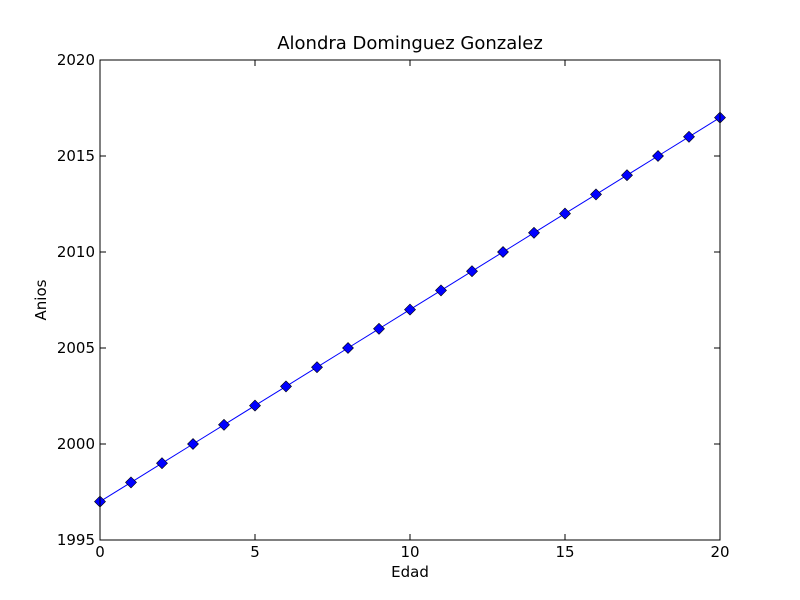 This screenshot has width=800, height=600. Describe the element at coordinates (76, 444) in the screenshot. I see `y-tick-label: 2000` at that location.